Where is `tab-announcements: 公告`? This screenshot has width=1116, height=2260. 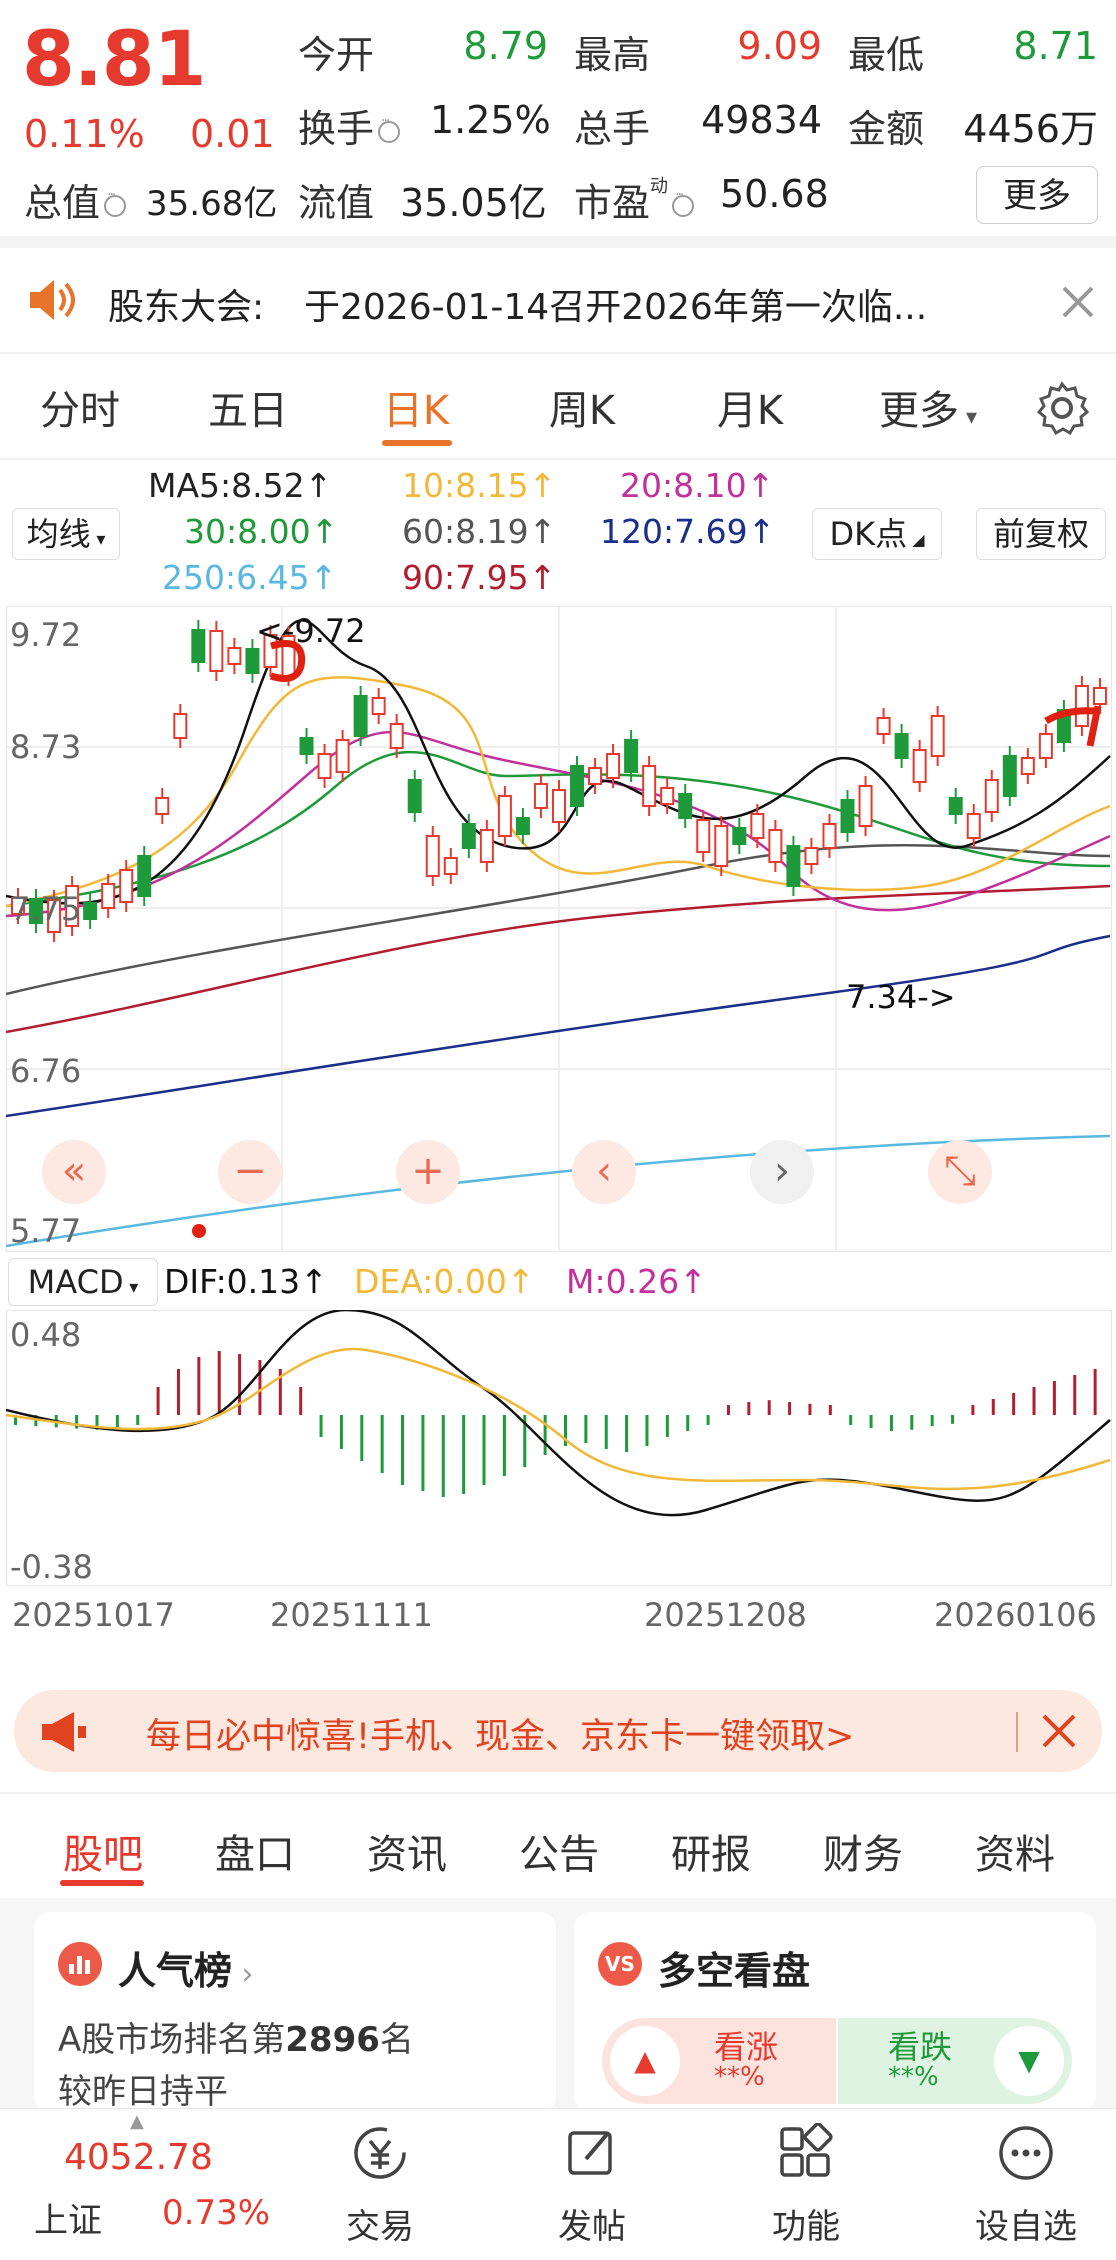
tab-announcements: 公告 is located at coordinates (559, 1855).